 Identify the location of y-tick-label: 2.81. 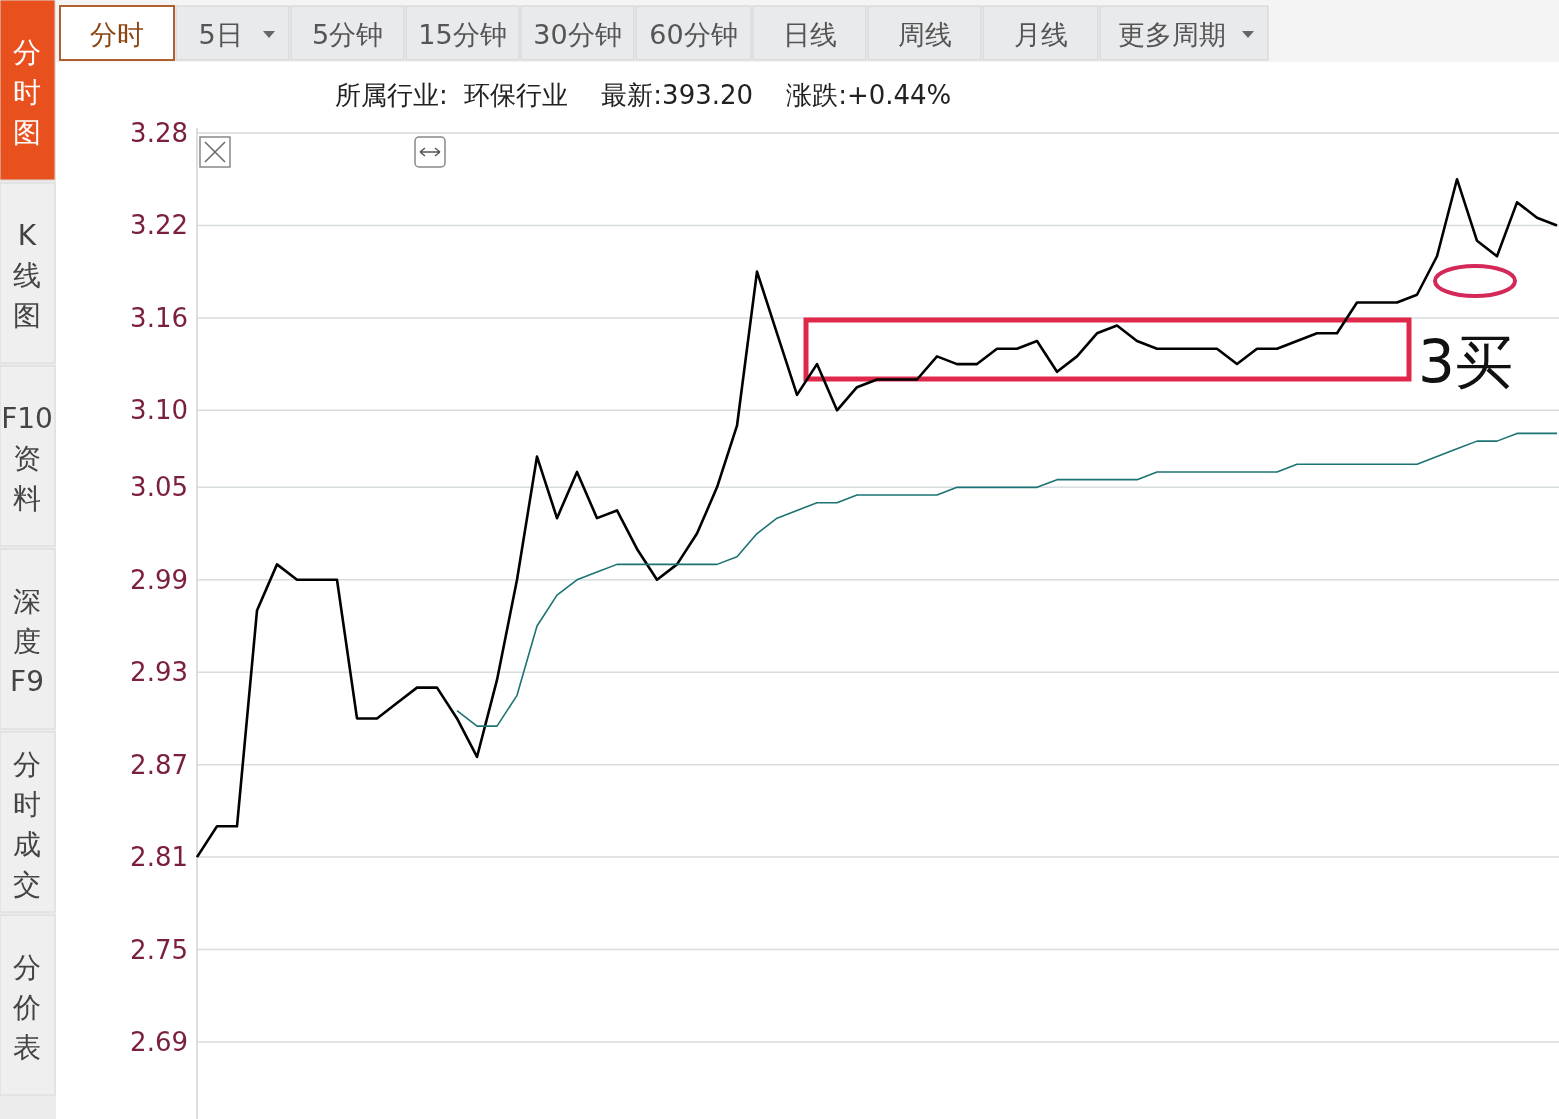
(159, 857).